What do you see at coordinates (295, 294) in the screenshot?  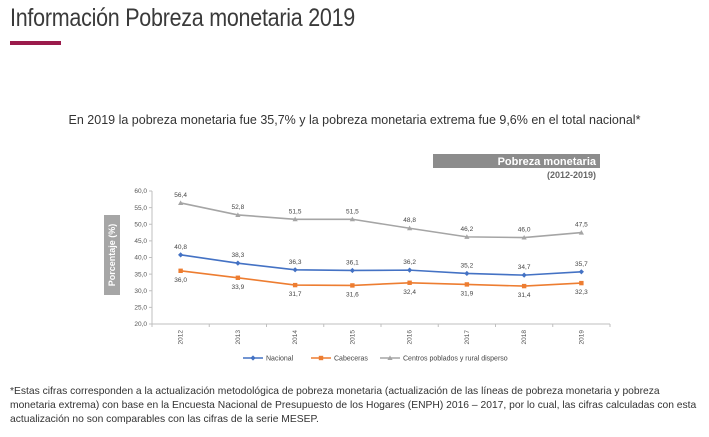 I see `data-label-cabeceras: 31,7` at bounding box center [295, 294].